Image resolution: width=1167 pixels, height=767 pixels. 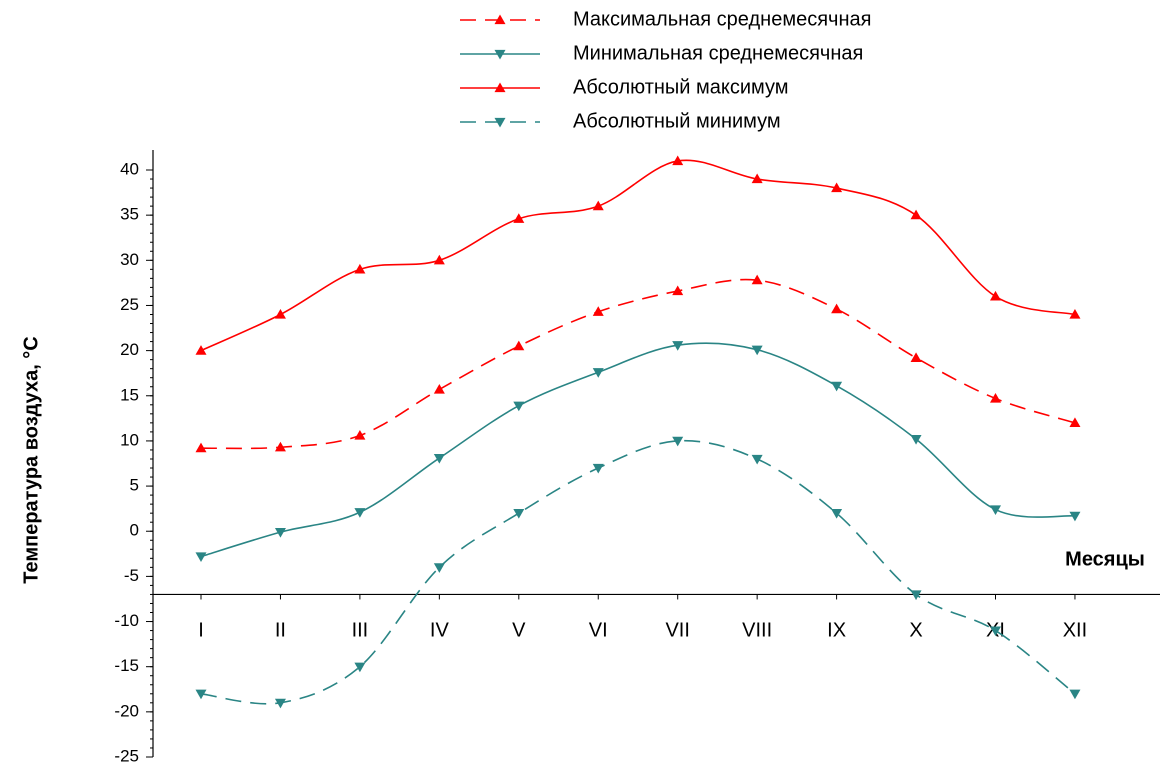 What do you see at coordinates (360, 631) in the screenshot?
I see `x-tick-label: III` at bounding box center [360, 631].